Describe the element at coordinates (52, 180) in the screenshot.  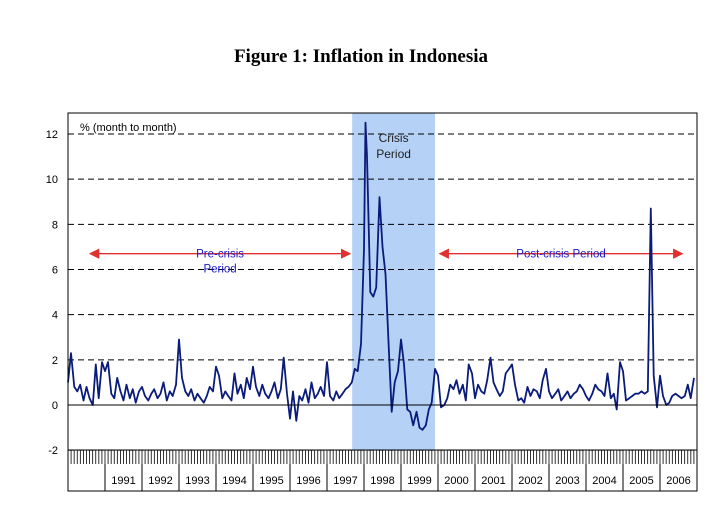
I see `y-tick-label-10: 10` at that location.